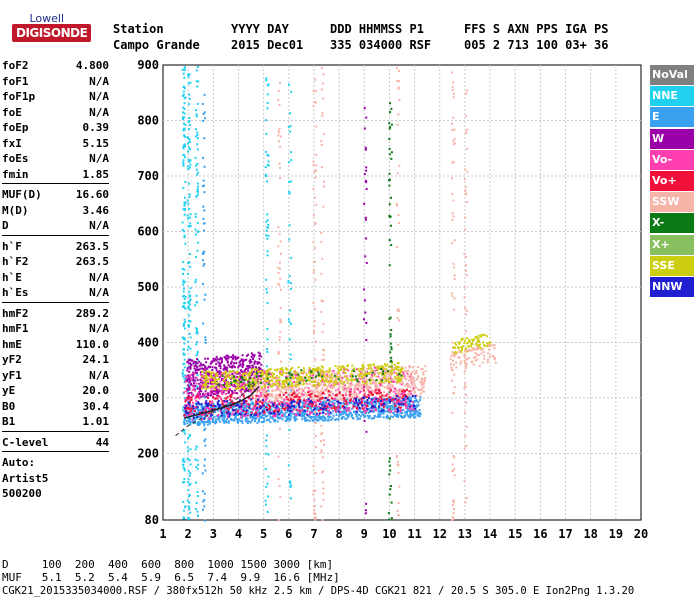 The width and height of the screenshot is (700, 600). What do you see at coordinates (391, 197) in the screenshot?
I see `data-point-x-` at bounding box center [391, 197].